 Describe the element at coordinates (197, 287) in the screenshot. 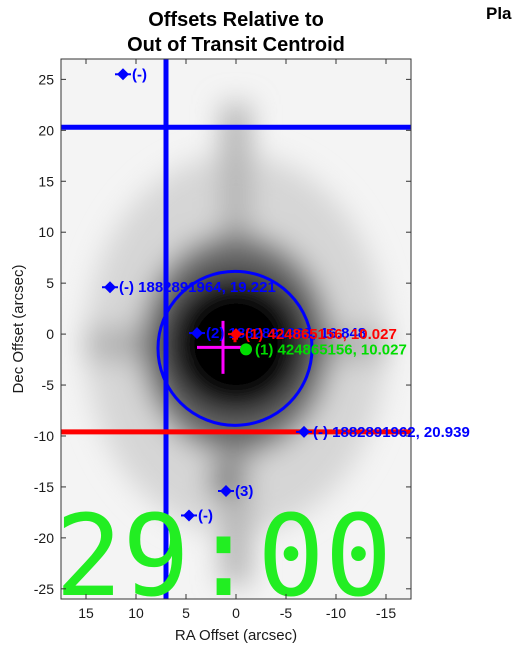

I see `source-label-1: (-) 1882891964, 19.221` at that location.